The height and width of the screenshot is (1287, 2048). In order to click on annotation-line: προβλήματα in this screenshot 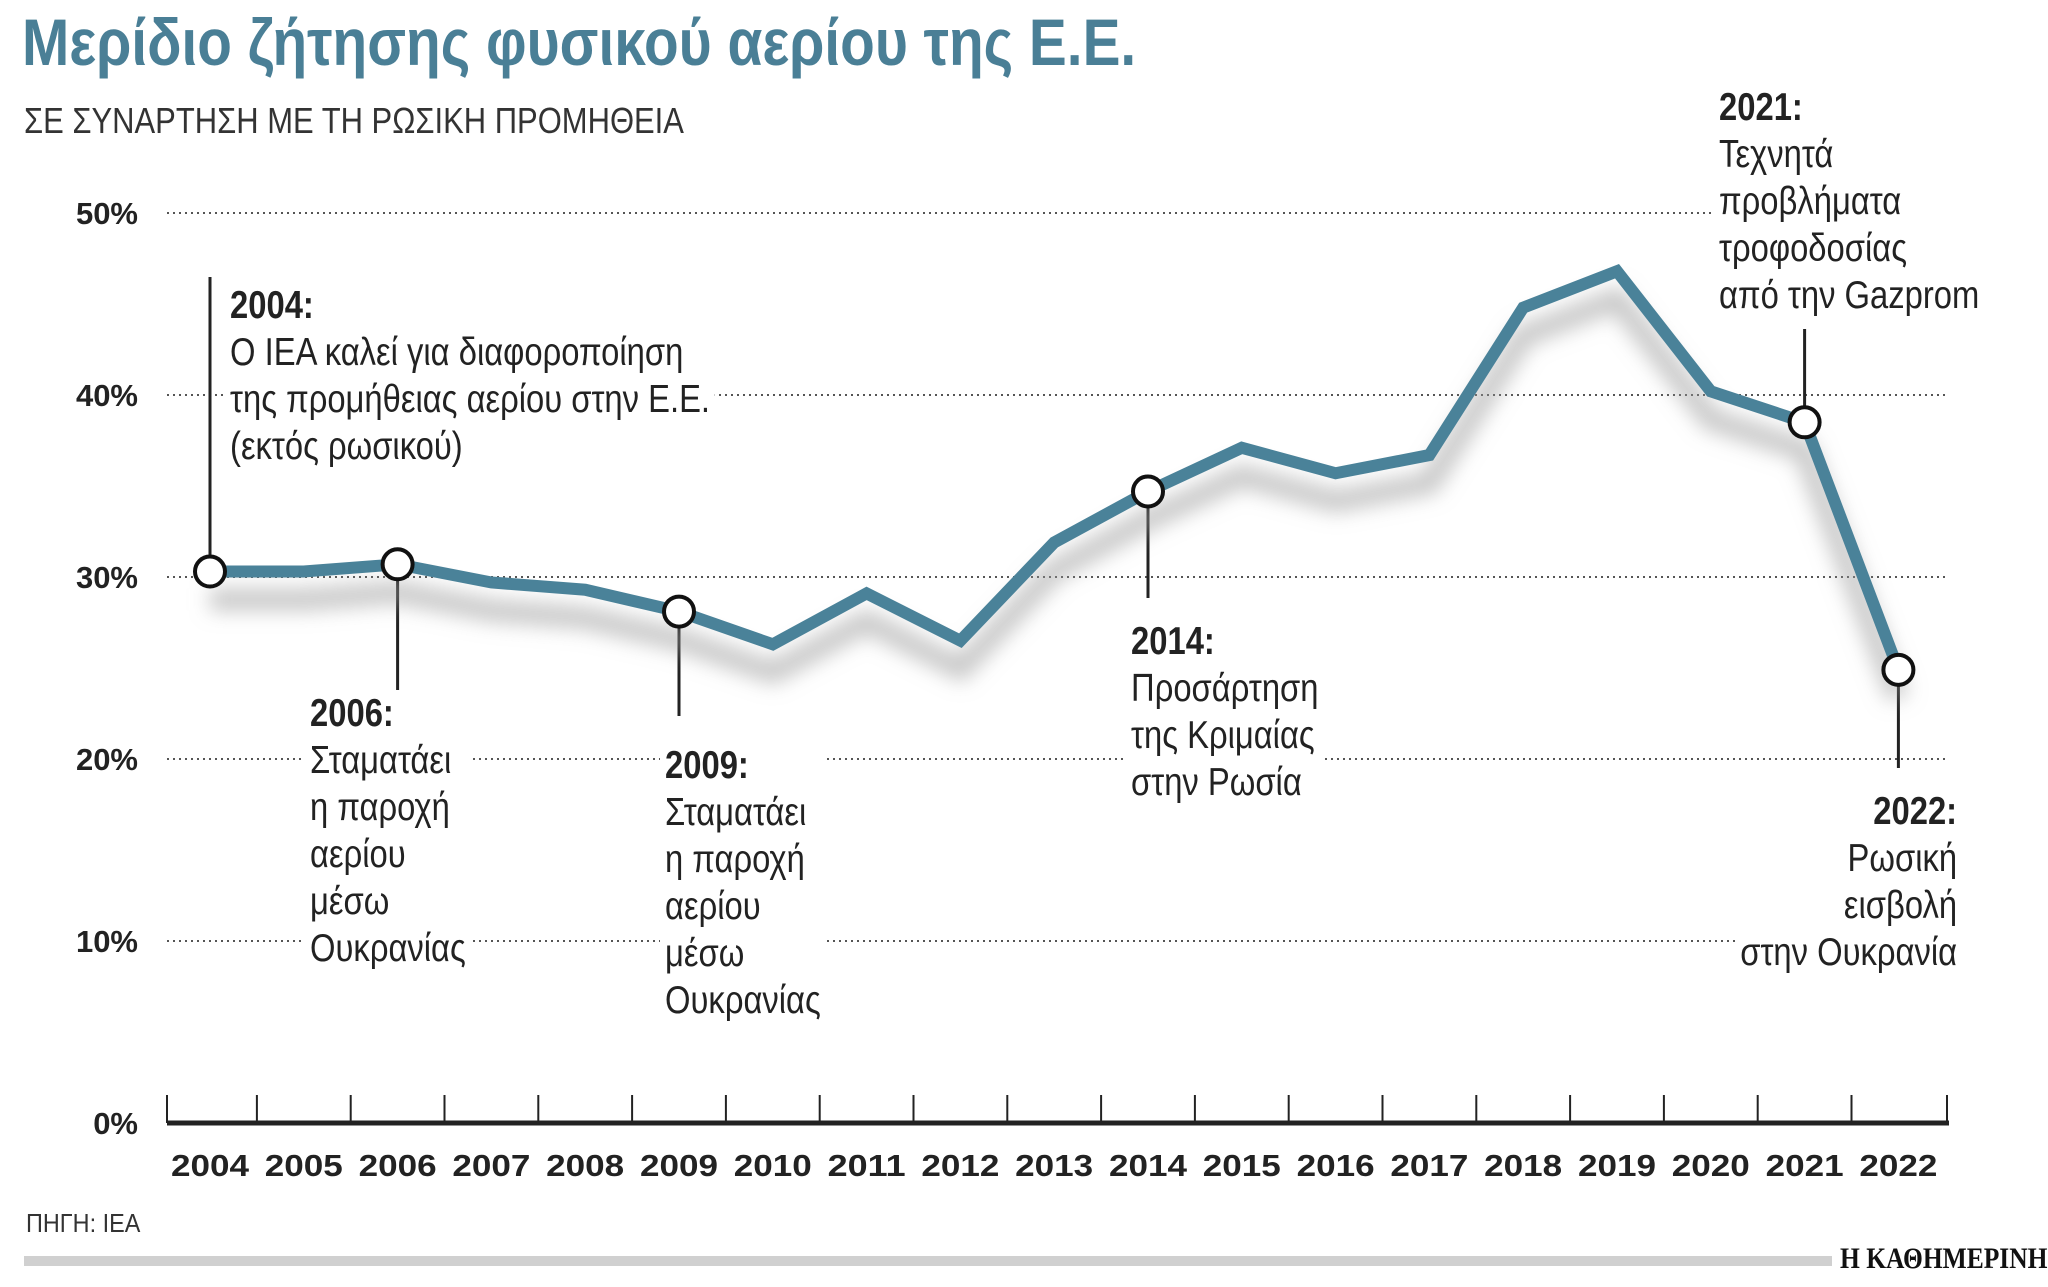, I will do `click(1810, 201)`.